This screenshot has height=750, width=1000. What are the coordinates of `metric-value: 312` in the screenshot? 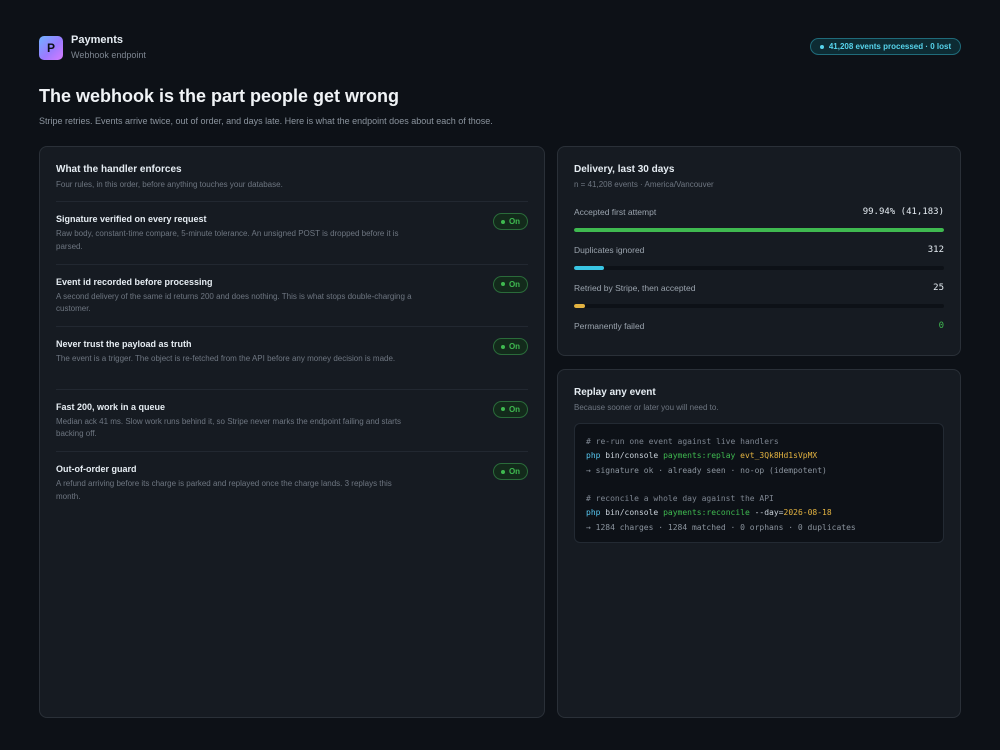 It's located at (935, 250).